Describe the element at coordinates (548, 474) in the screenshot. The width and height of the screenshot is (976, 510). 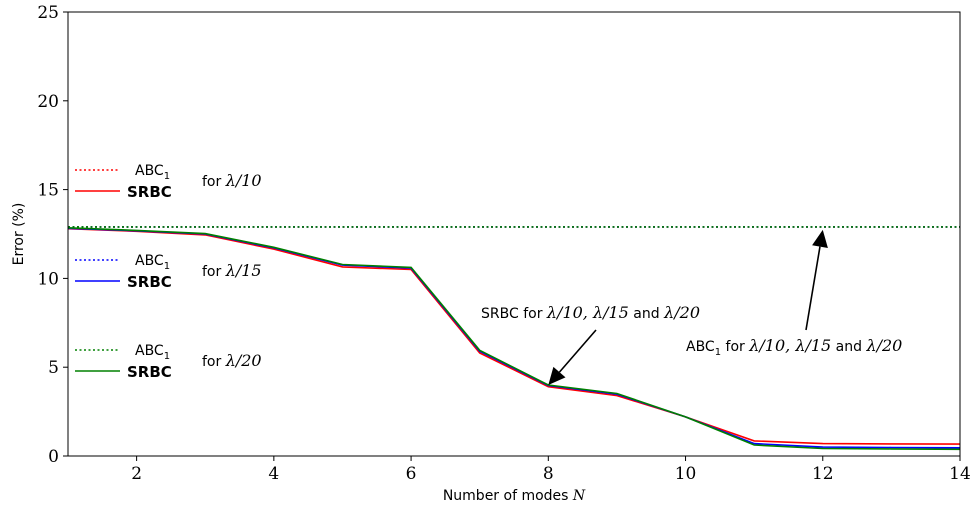
I see `x-tick-label: 8` at that location.